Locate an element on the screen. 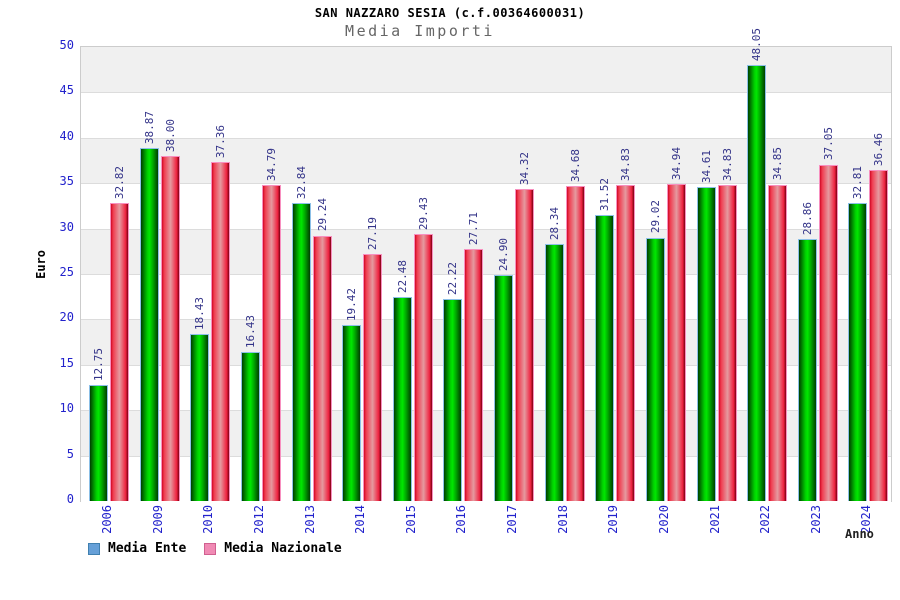  bar-value-label: 29.24 is located at coordinates (322, 215).